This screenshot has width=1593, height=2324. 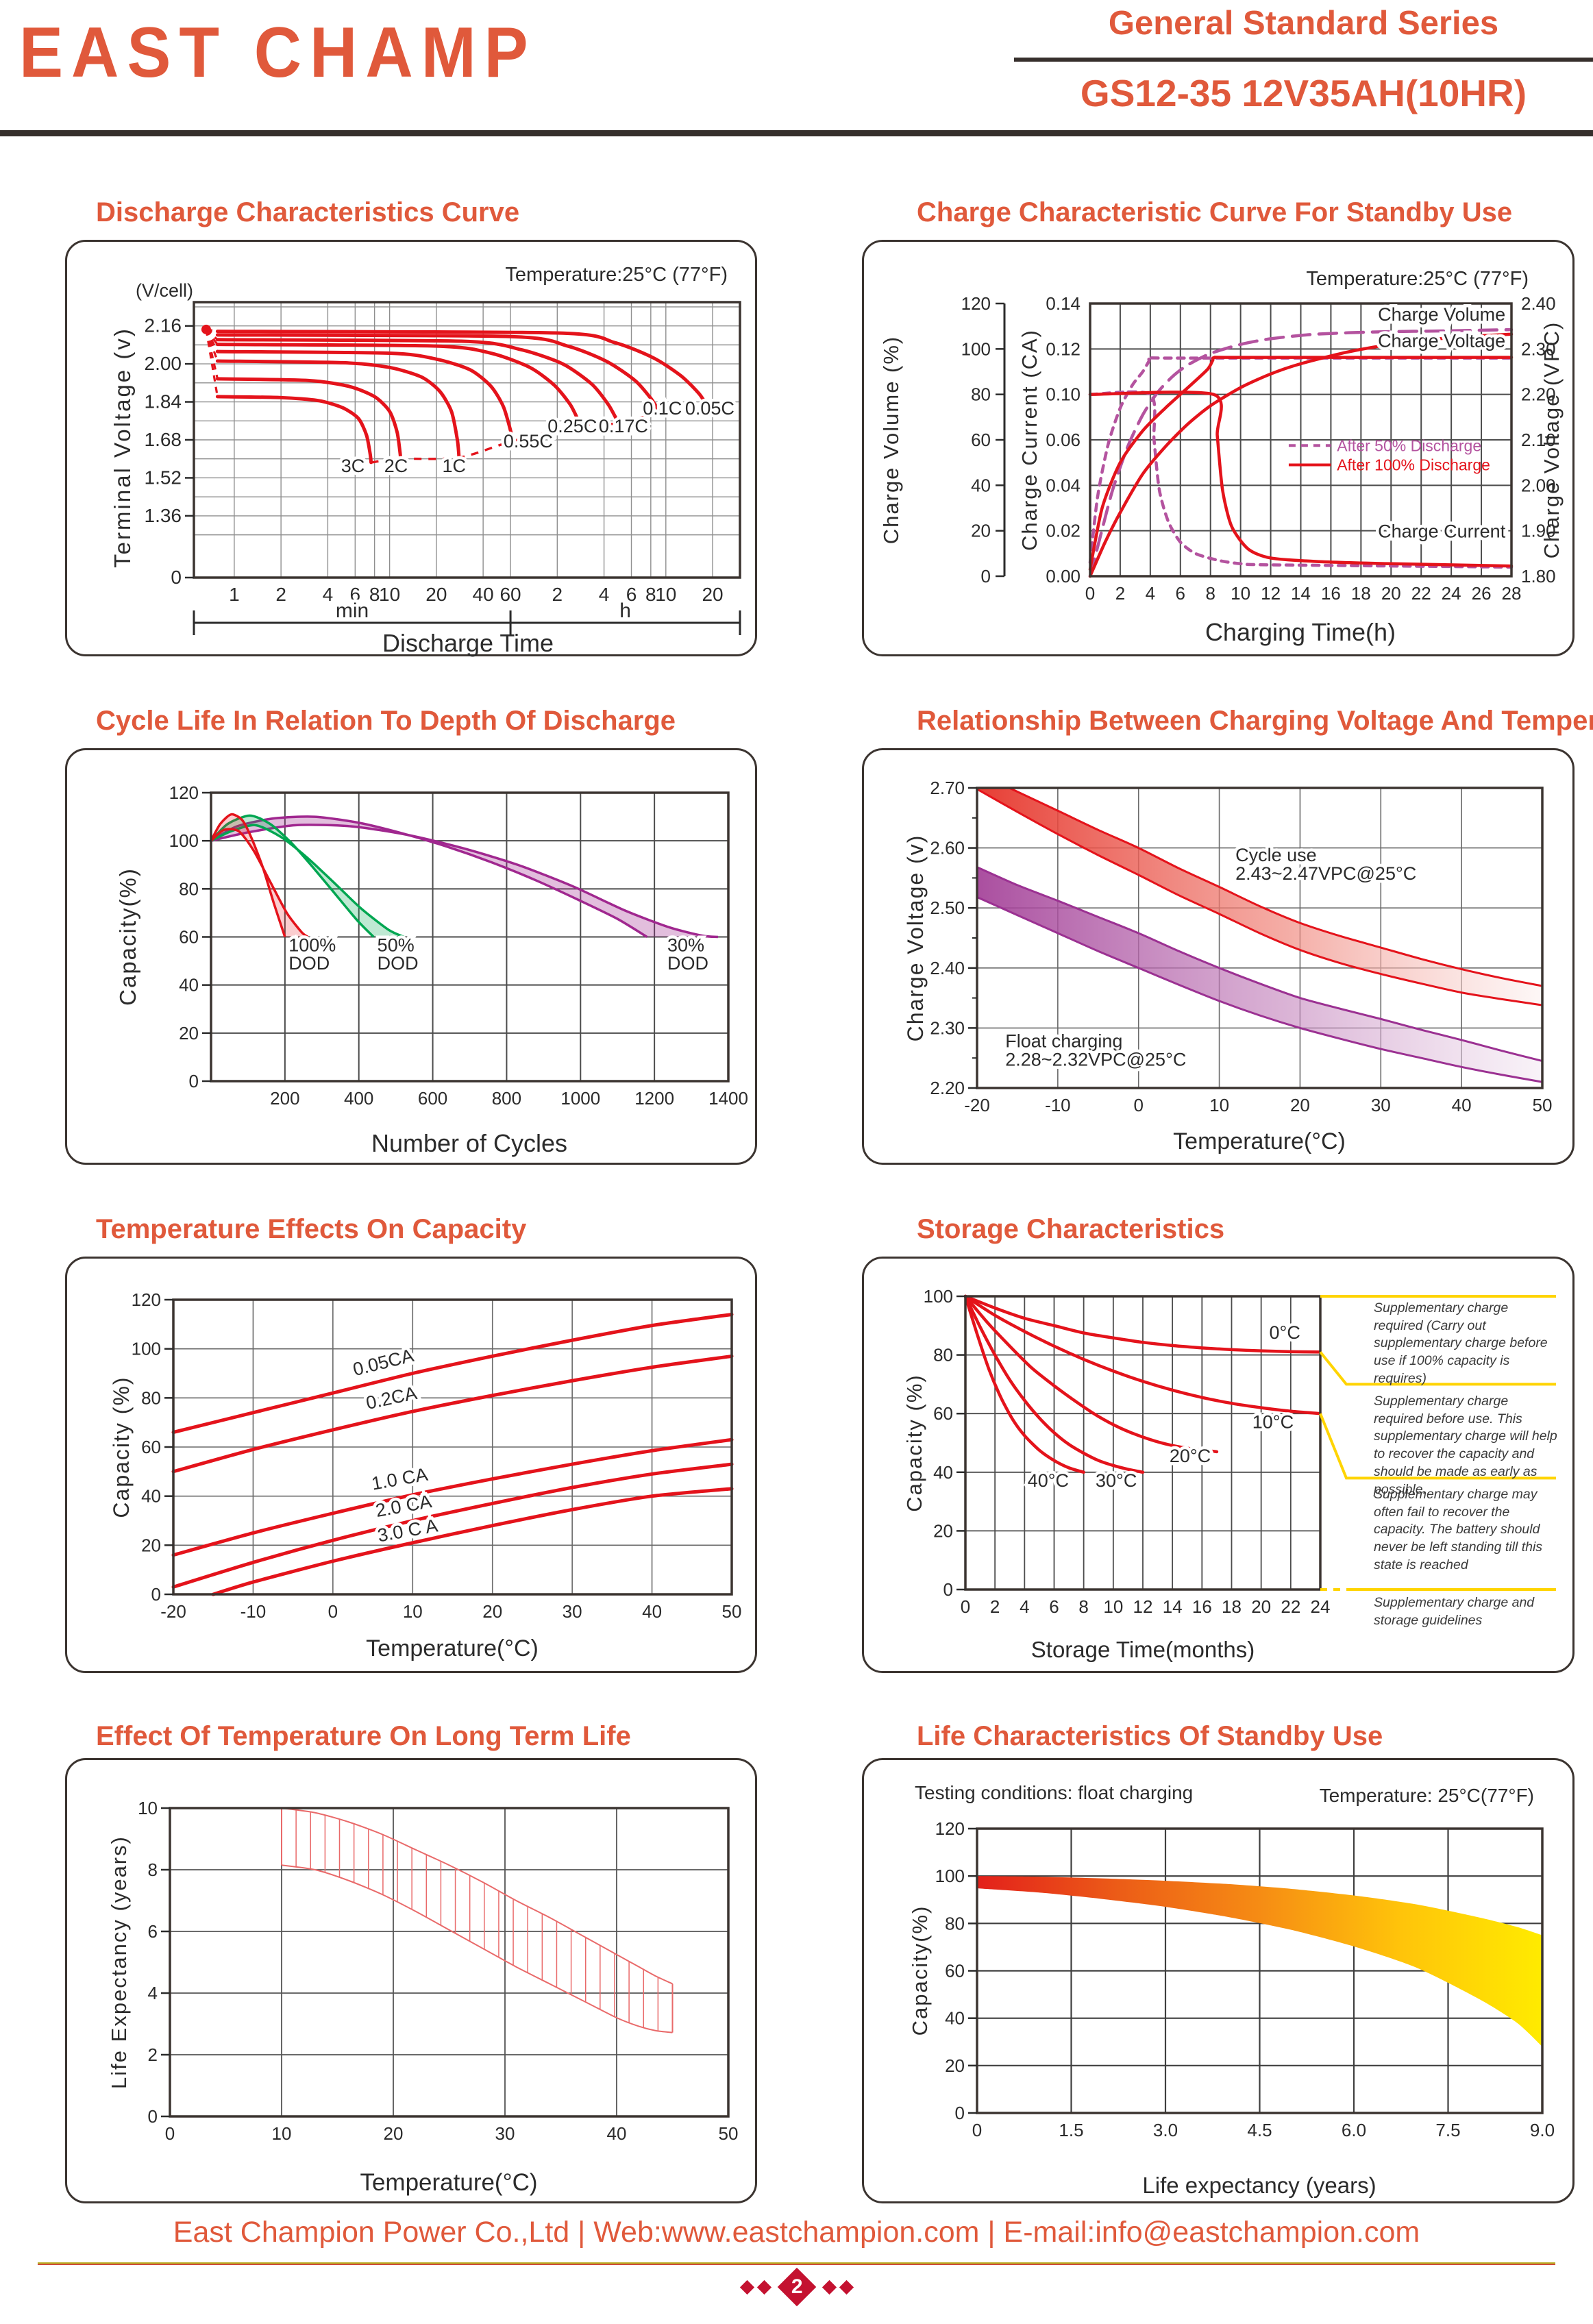 What do you see at coordinates (153, 2054) in the screenshot?
I see `y-tick-label: 2` at bounding box center [153, 2054].